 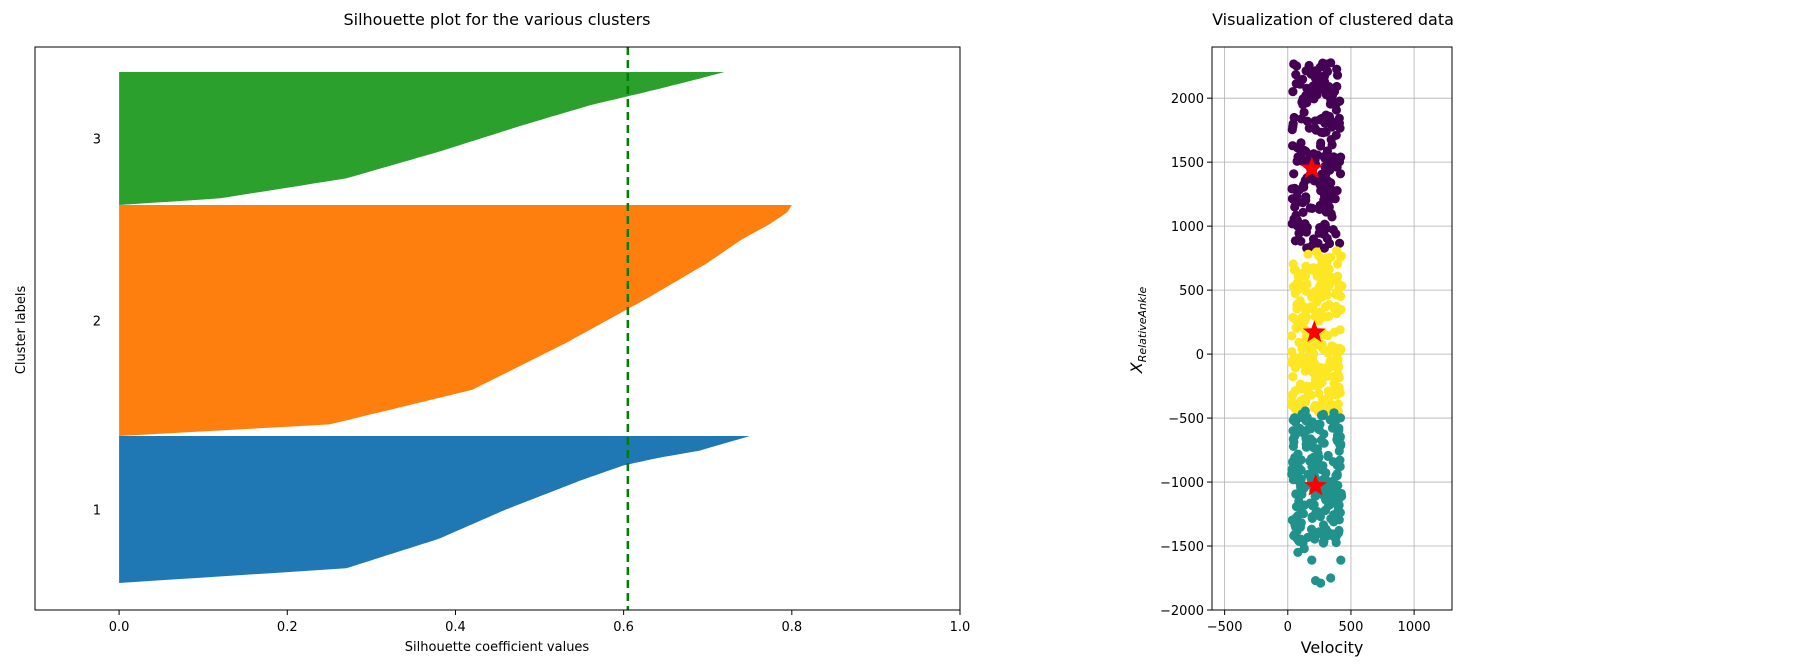 I want to click on scatter-x-tick-label: 1000, so click(x=1414, y=627).